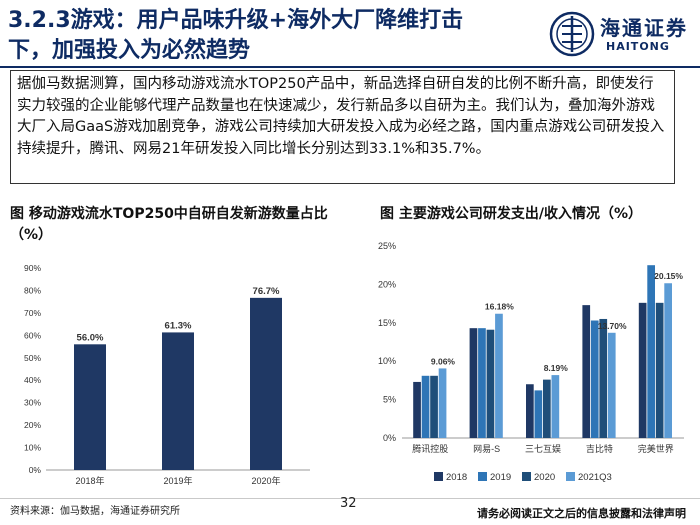 The width and height of the screenshot is (700, 525). I want to click on data-label: 9.06%, so click(443, 361).